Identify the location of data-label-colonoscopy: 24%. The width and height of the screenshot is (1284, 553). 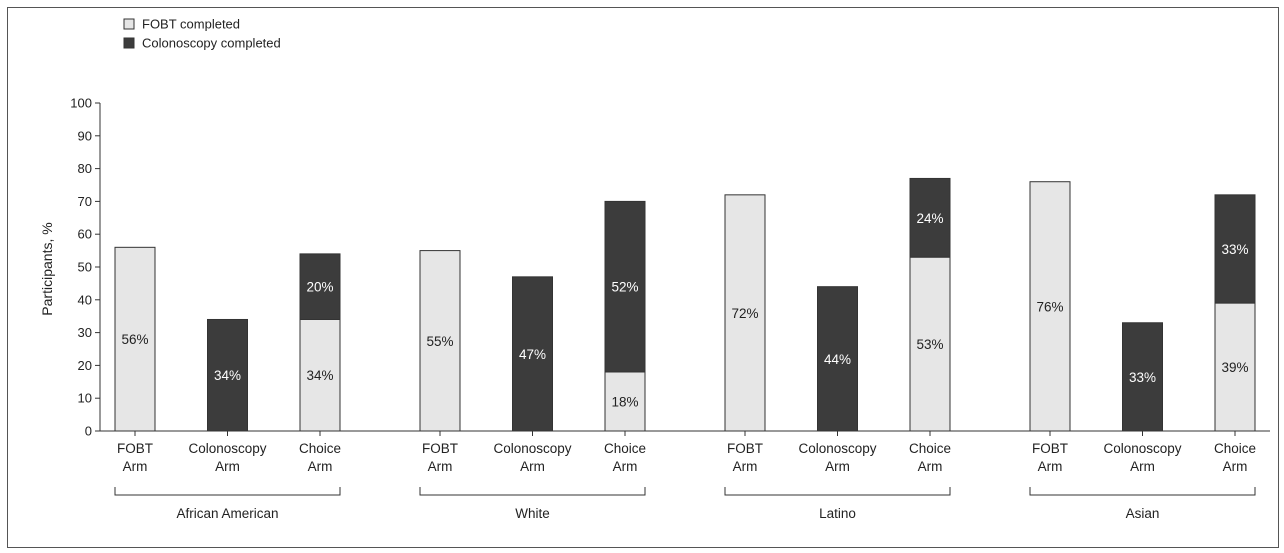
(929, 218).